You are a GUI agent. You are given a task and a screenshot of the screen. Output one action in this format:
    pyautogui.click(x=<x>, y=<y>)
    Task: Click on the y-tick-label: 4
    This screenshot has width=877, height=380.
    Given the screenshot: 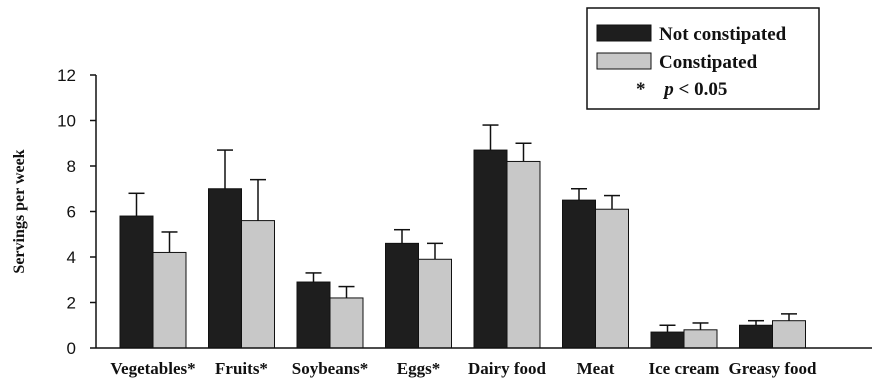 What is the action you would take?
    pyautogui.click(x=71, y=257)
    